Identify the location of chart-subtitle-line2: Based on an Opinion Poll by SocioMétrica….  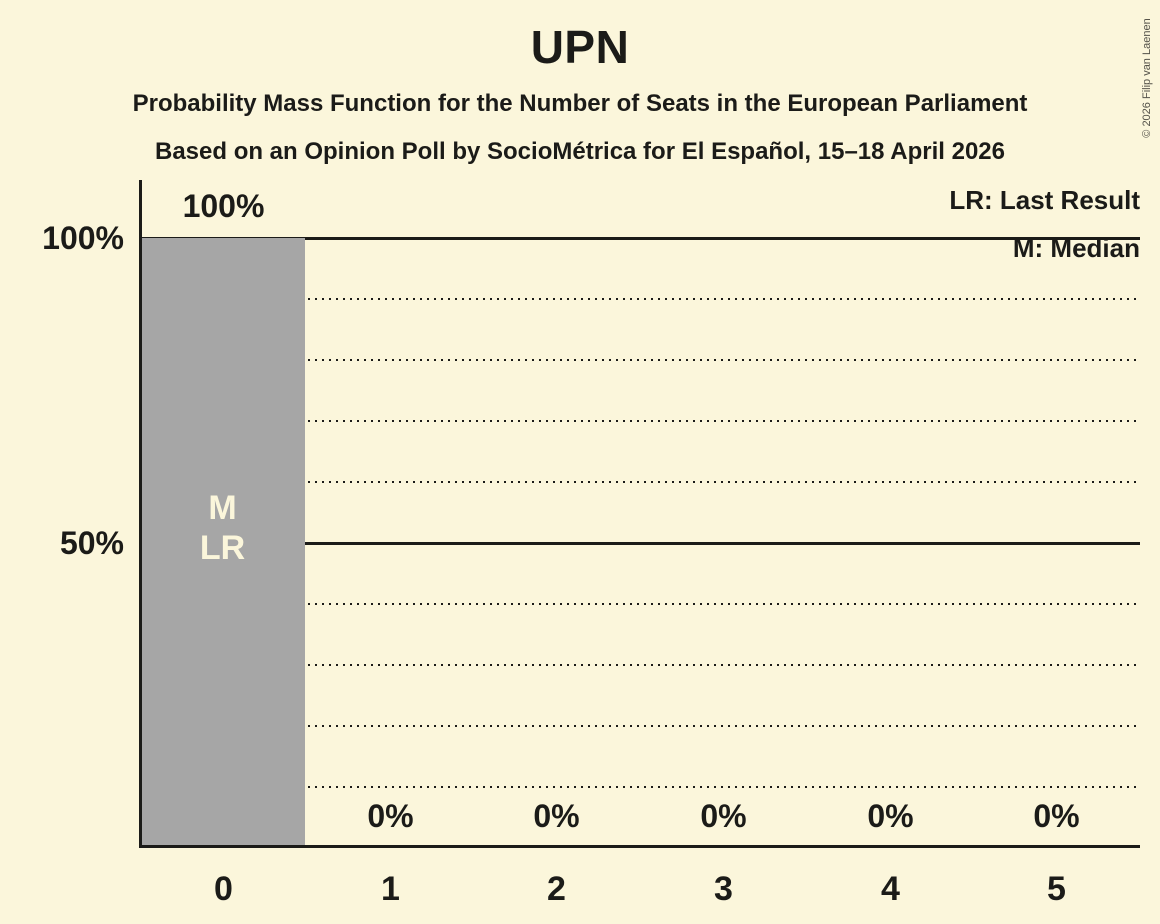
(579, 151).